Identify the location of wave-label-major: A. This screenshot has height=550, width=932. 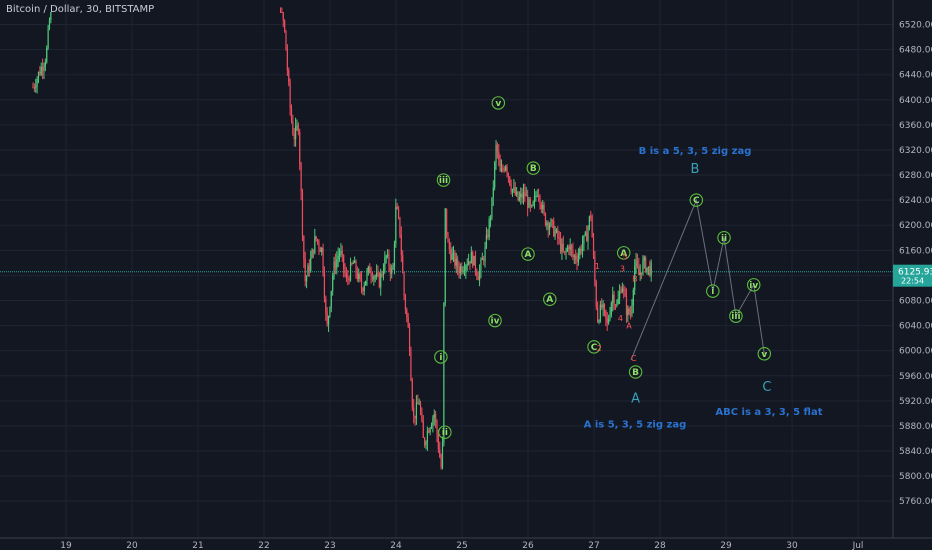
(635, 398).